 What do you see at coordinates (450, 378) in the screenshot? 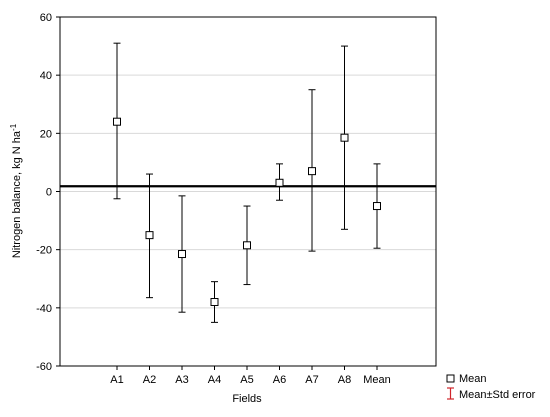
I see `legend-mean-marker` at bounding box center [450, 378].